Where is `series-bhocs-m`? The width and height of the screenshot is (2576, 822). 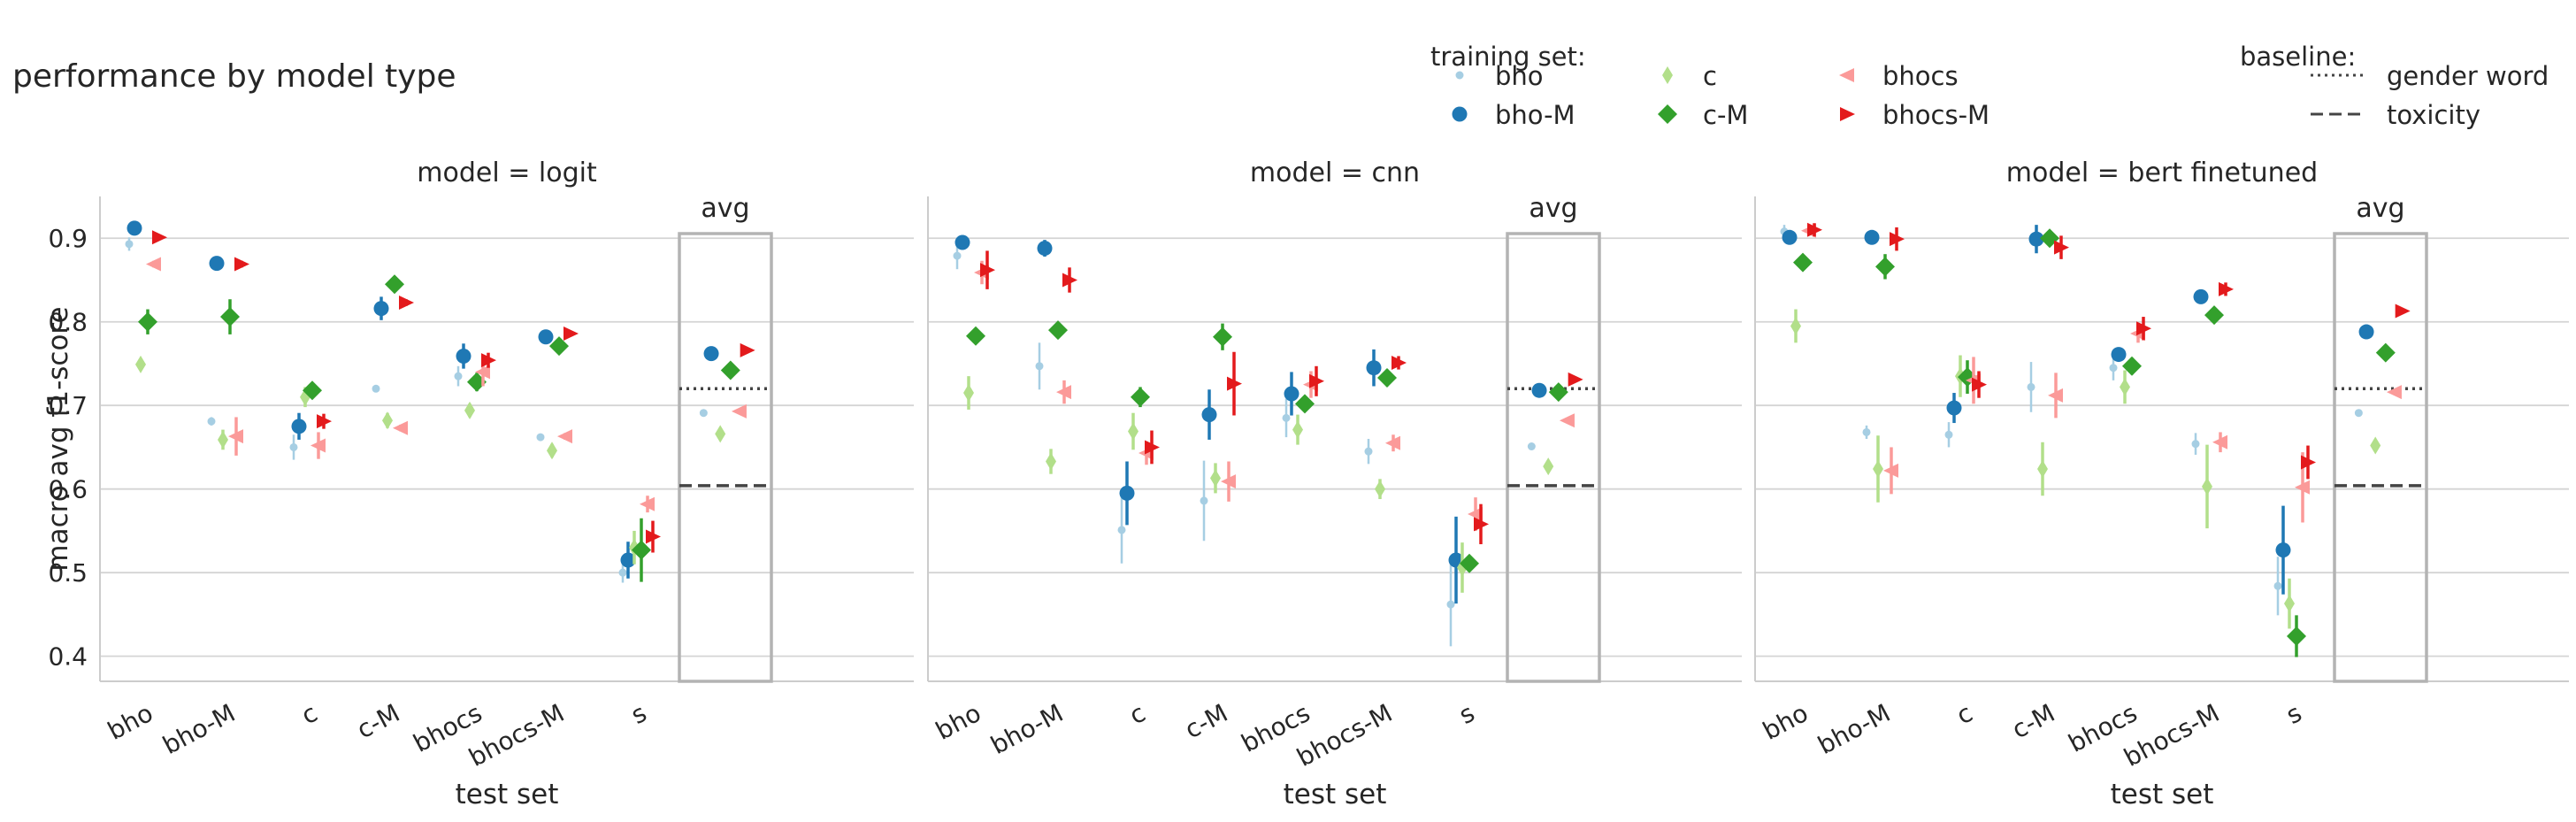 series-bhocs-m is located at coordinates (2109, 351).